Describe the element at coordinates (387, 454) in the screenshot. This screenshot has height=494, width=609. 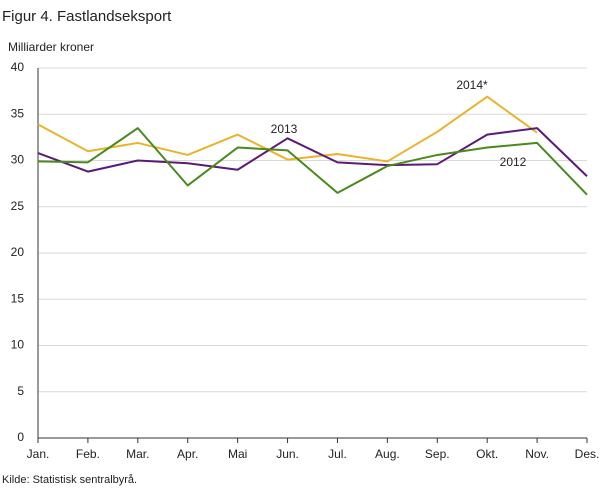
I see `x-tick-label: Aug.` at that location.